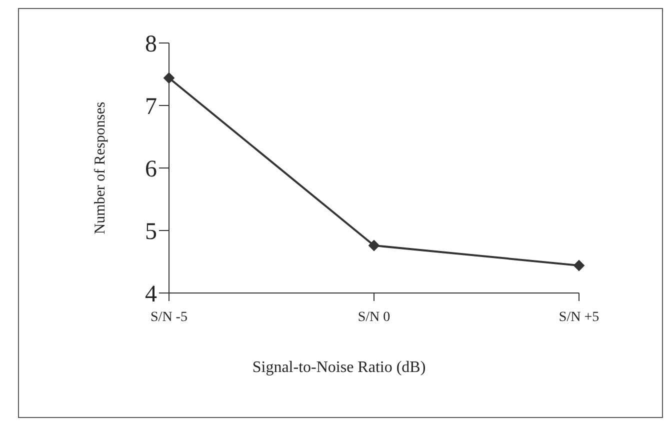 This screenshot has height=422, width=671. I want to click on x-tick-label: S/N 0, so click(374, 317).